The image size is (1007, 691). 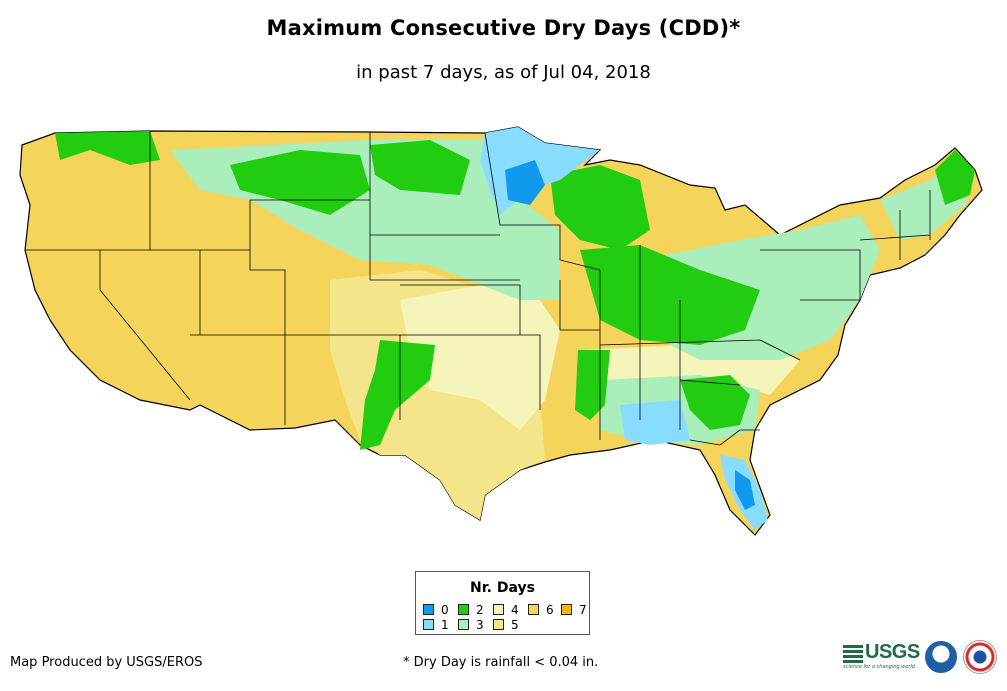 I want to click on usgs-wave-icon, so click(x=853, y=654).